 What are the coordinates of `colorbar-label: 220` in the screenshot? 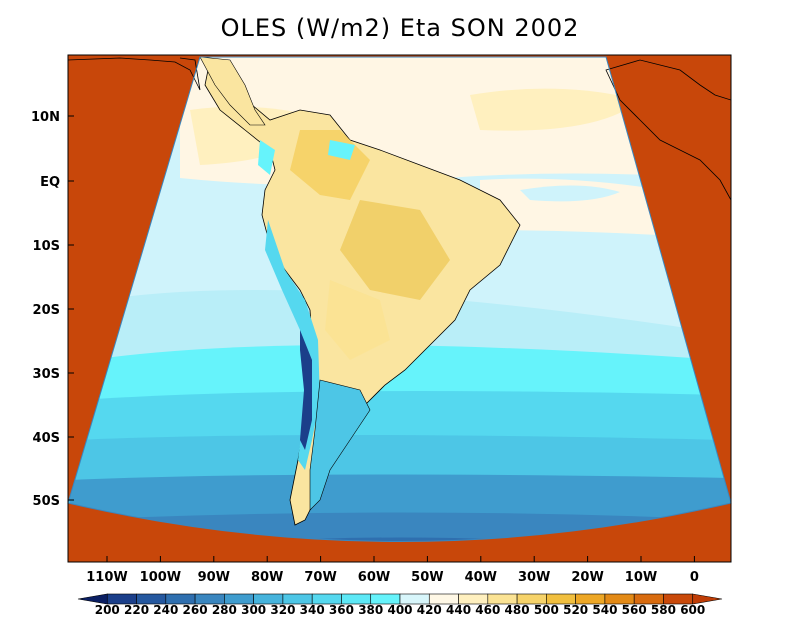 It's located at (136, 610).